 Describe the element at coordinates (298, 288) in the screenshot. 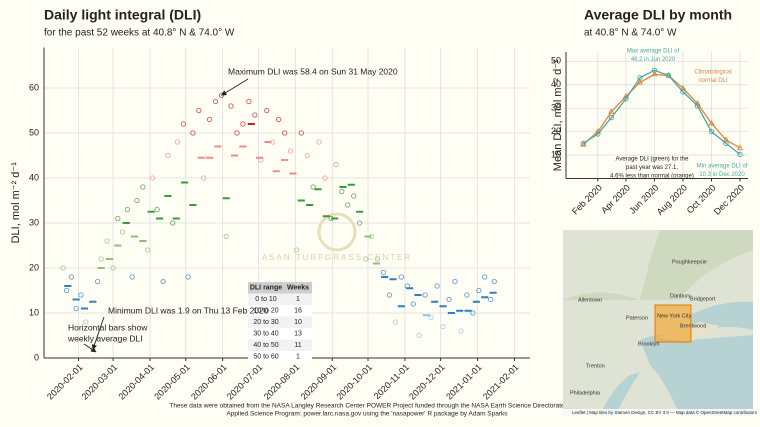

I see `table-header: Weeks` at that location.